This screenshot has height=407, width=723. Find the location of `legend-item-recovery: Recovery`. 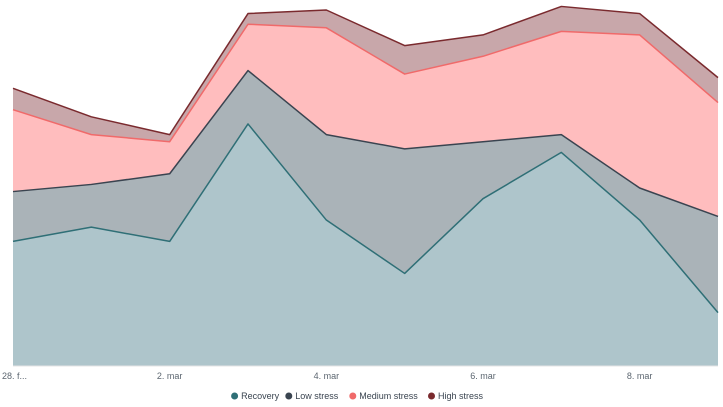

legend-item-recovery: Recovery is located at coordinates (255, 396).